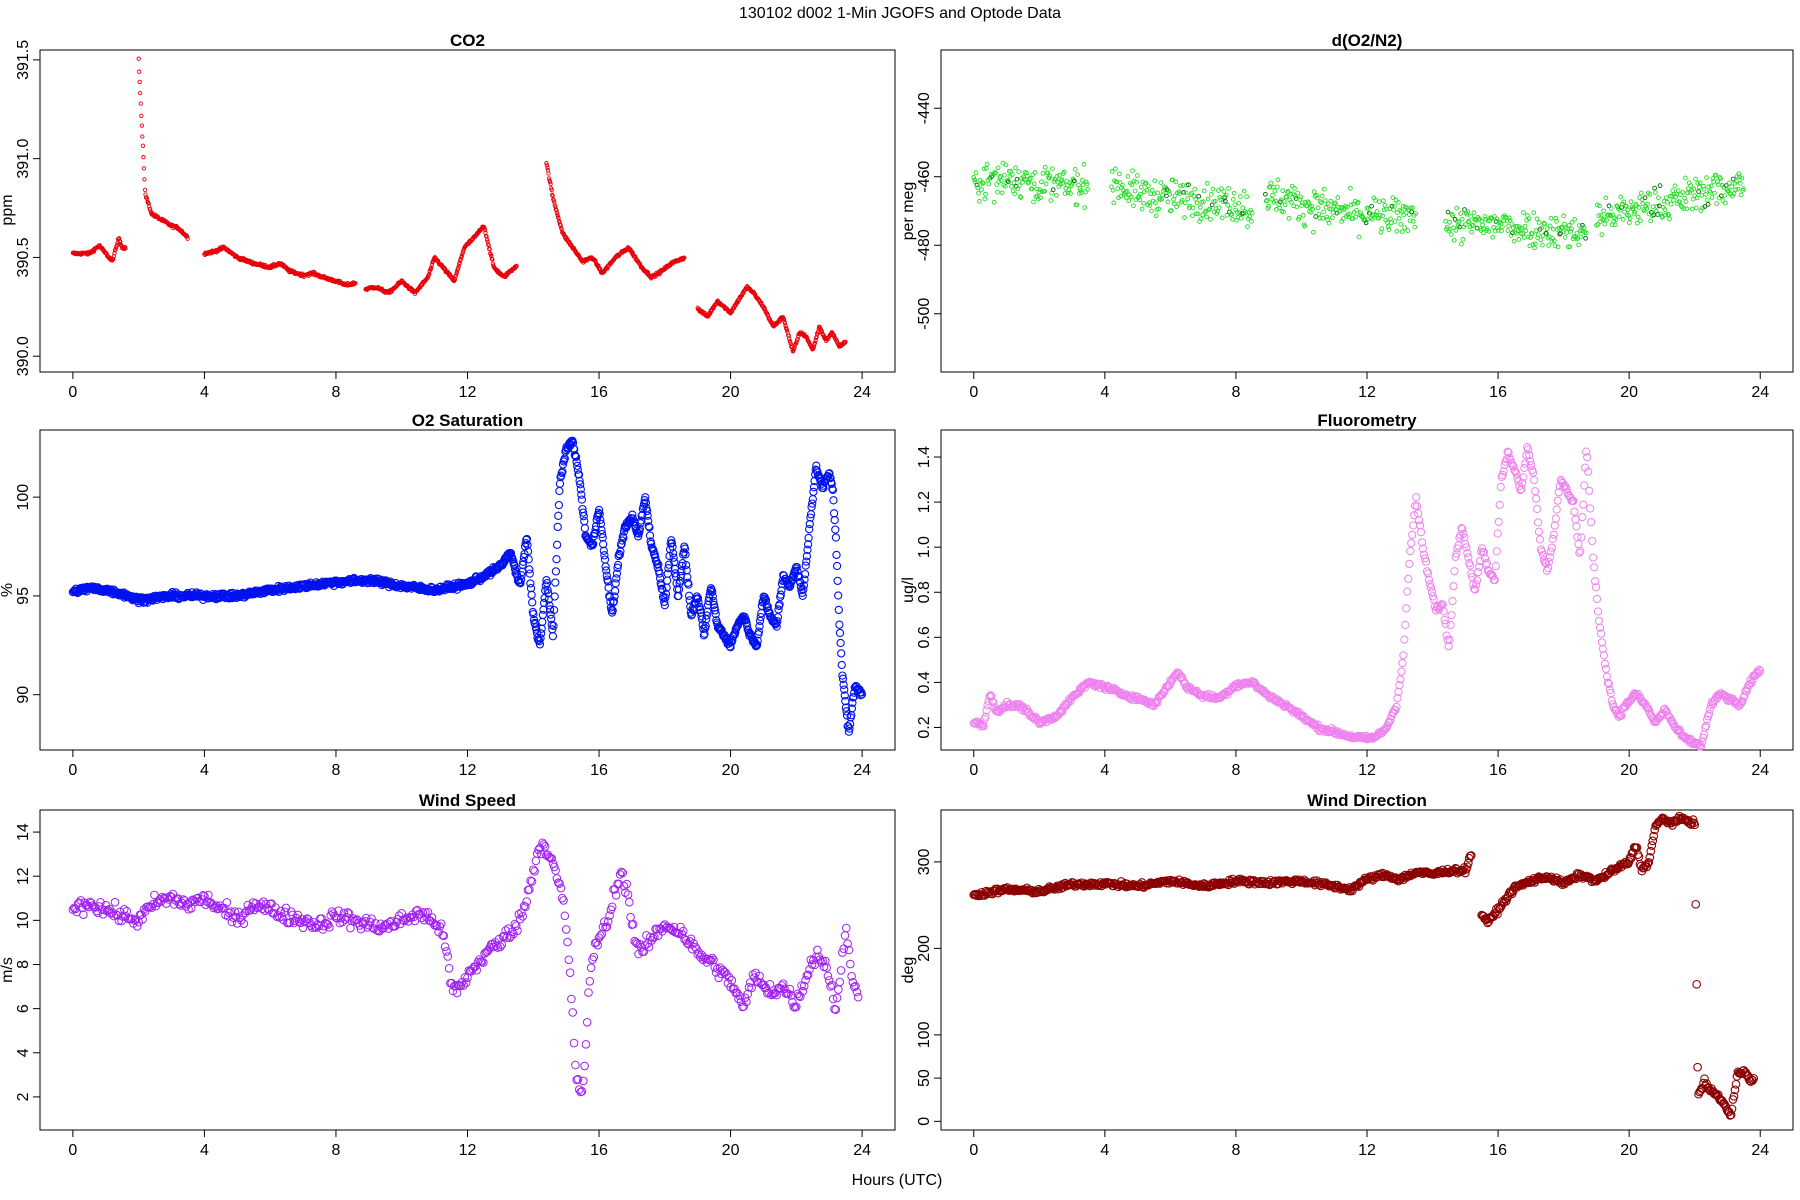 The height and width of the screenshot is (1200, 1800). Describe the element at coordinates (862, 770) in the screenshot. I see `x-tick-label: 24` at that location.